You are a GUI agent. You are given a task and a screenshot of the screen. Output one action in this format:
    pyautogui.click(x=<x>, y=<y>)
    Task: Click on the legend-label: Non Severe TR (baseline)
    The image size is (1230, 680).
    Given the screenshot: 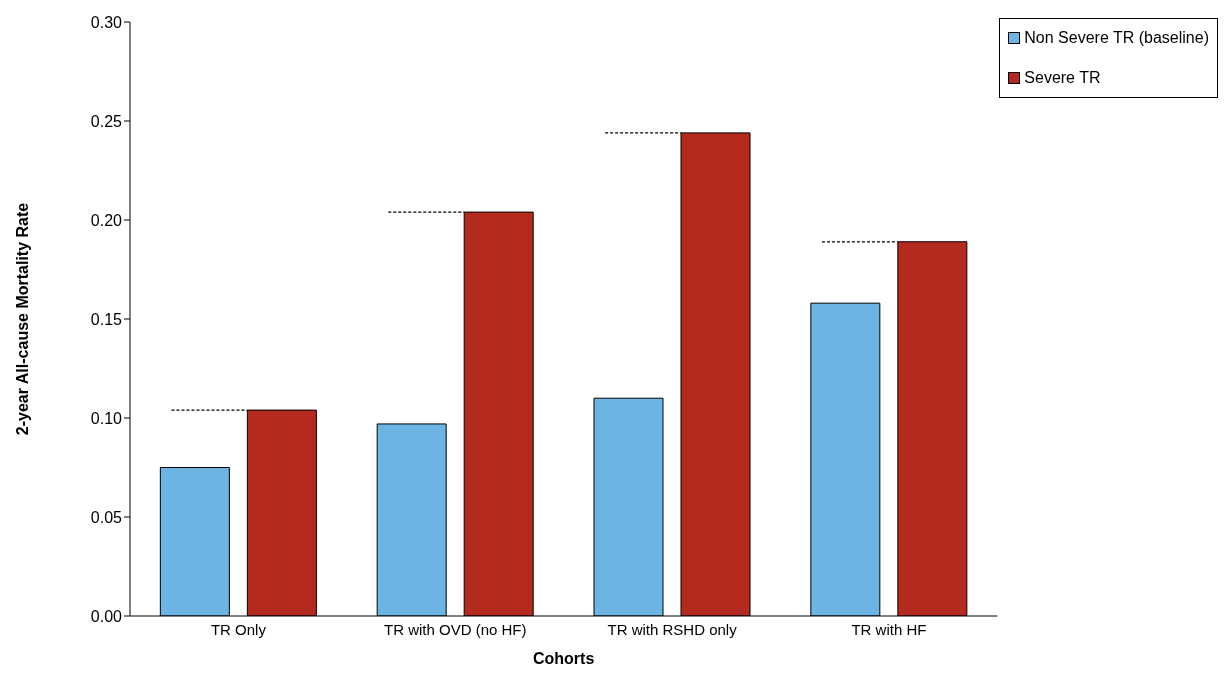 What is the action you would take?
    pyautogui.click(x=1116, y=38)
    